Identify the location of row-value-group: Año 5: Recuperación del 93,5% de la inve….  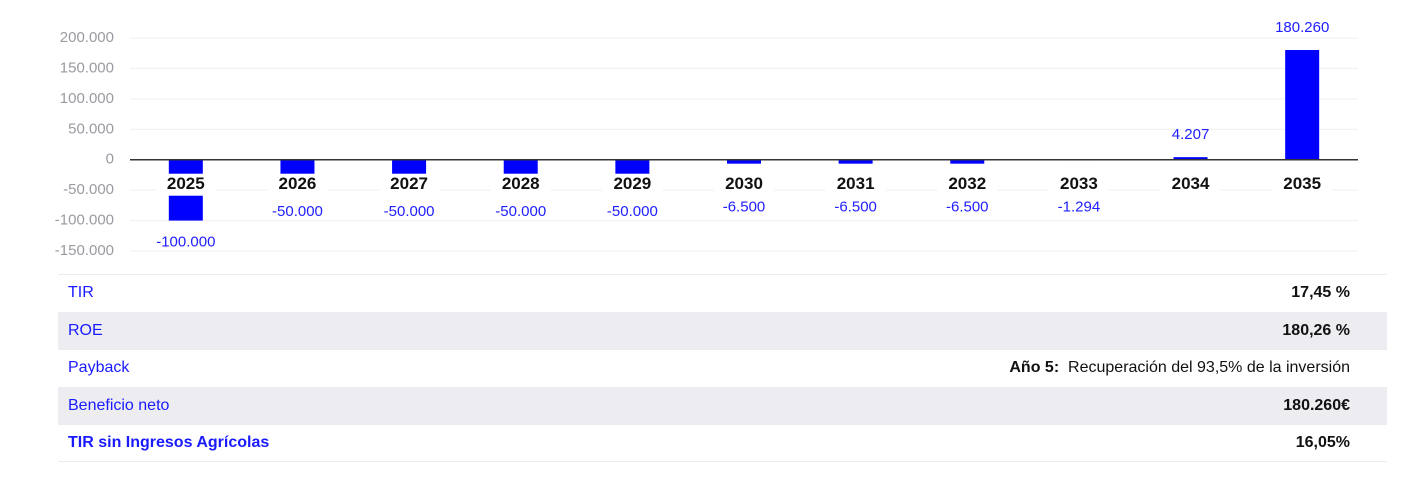
(1179, 368).